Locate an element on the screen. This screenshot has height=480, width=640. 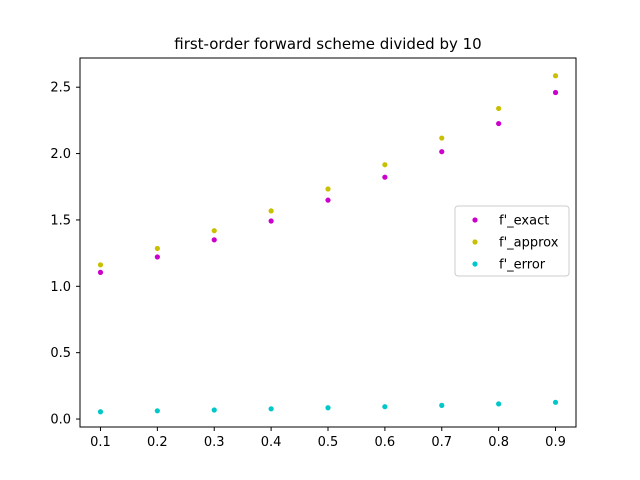
legend-label: f'_approx is located at coordinates (529, 243).